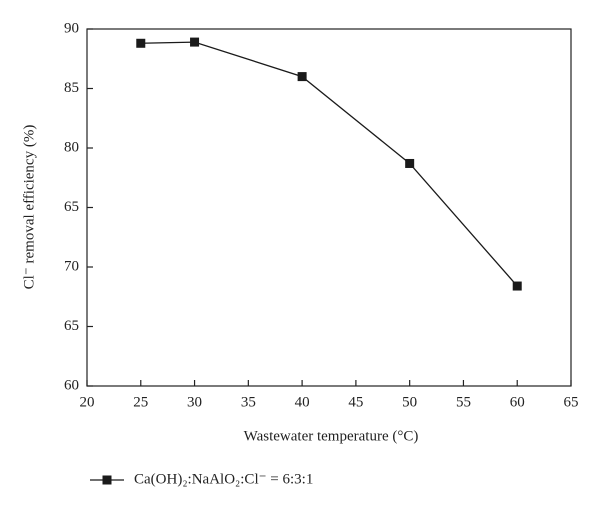 Image resolution: width=600 pixels, height=514 pixels. I want to click on x-tick-label: 35, so click(248, 402).